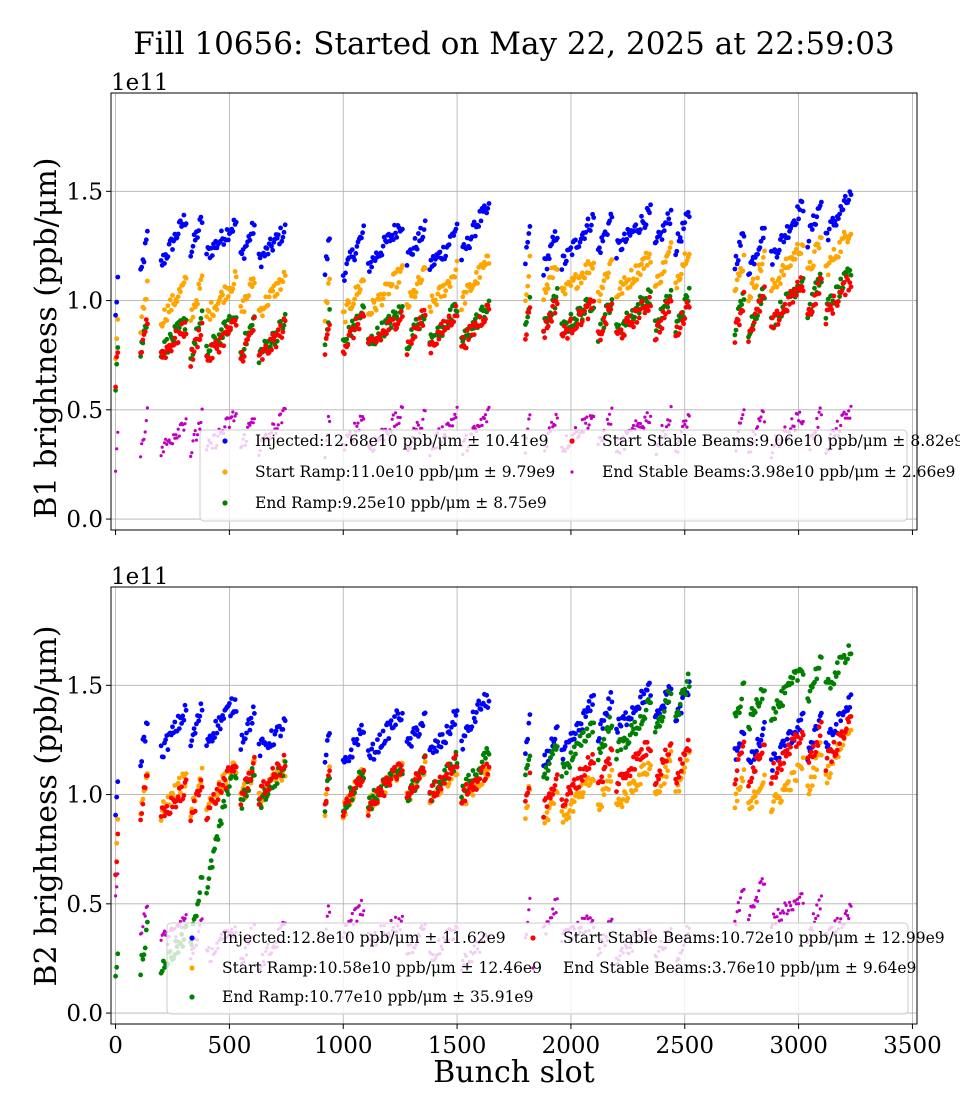 The height and width of the screenshot is (1120, 960). I want to click on b2-legend-marker-injected, so click(192, 938).